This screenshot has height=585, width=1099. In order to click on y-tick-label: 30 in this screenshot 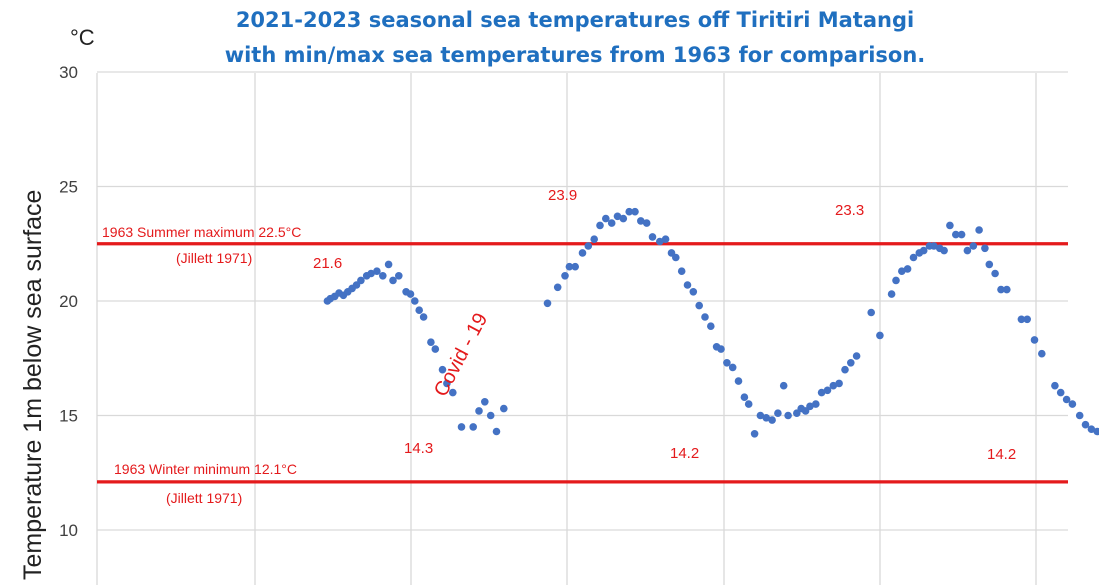, I will do `click(68, 72)`.